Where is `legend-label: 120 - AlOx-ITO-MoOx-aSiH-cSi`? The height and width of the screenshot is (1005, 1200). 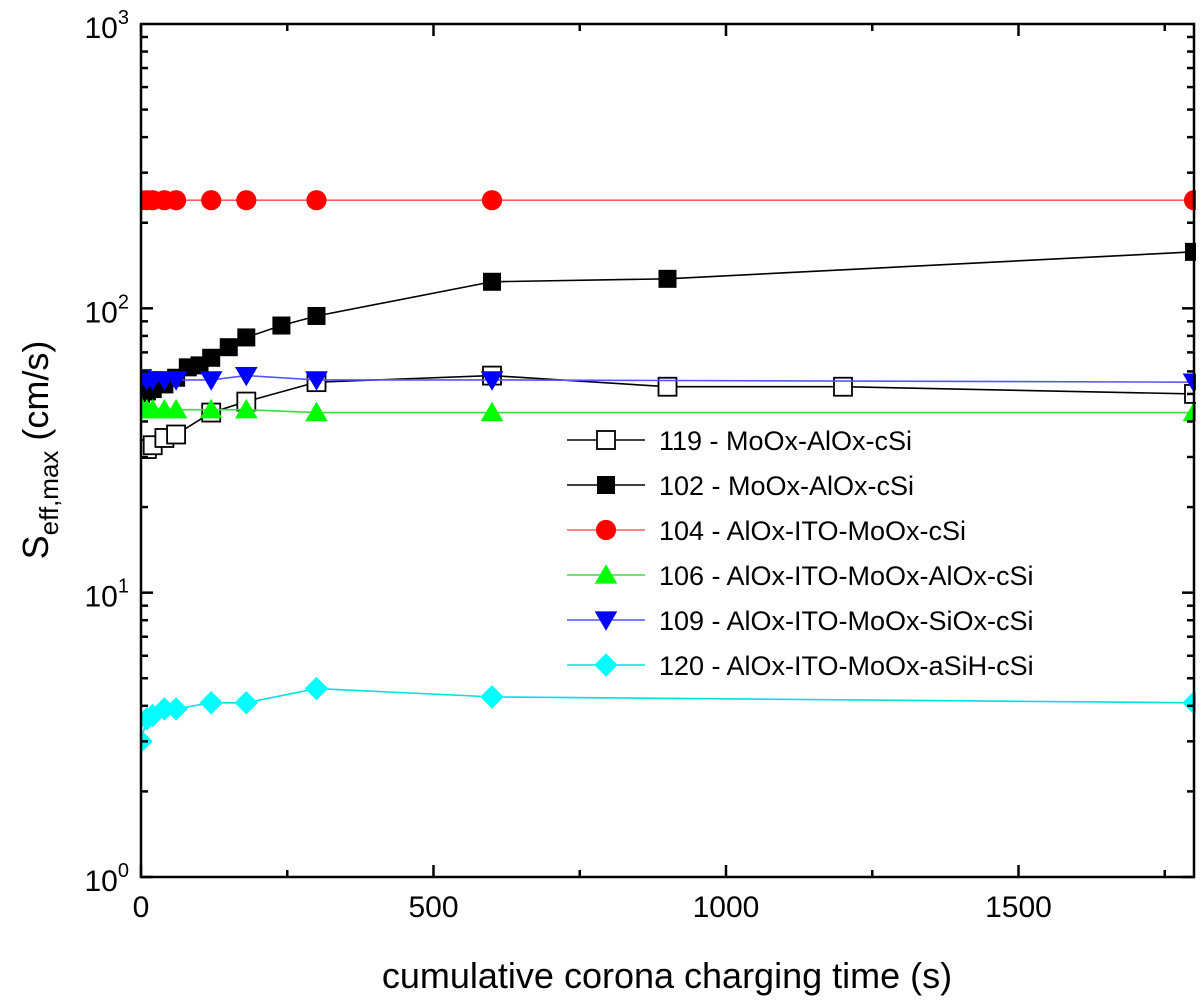 legend-label: 120 - AlOx-ITO-MoOx-aSiH-cSi is located at coordinates (846, 666).